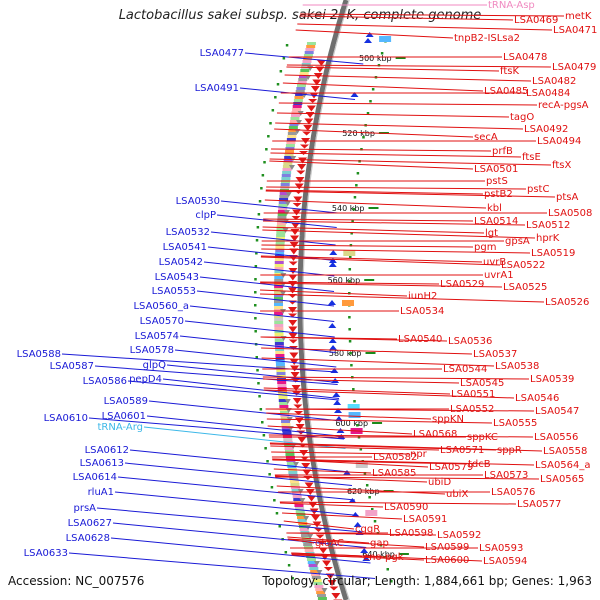 The height and width of the screenshot is (600, 600). Describe the element at coordinates (473, 394) in the screenshot. I see `right-gene-label: LSA0551` at that location.